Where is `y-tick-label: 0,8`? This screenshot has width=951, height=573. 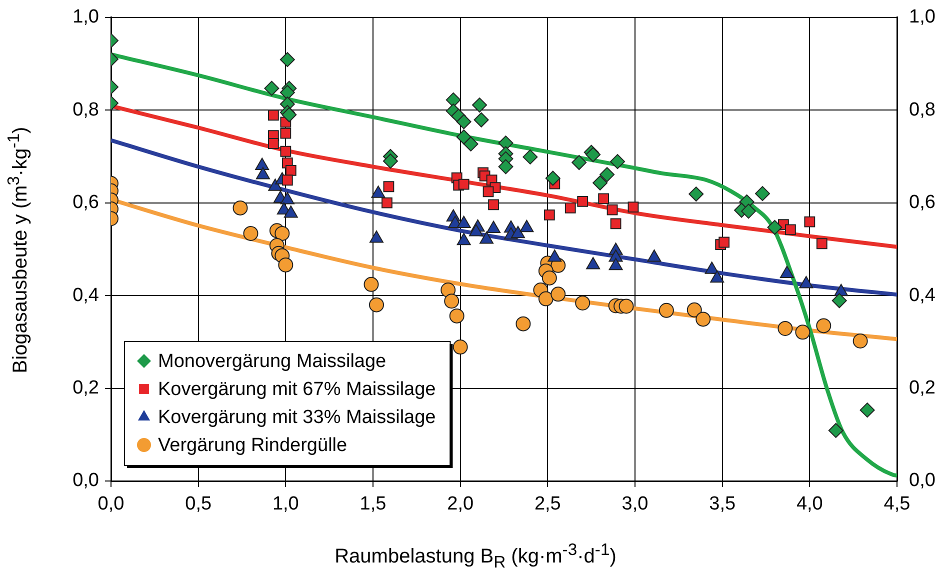 y-tick-label: 0,8 is located at coordinates (85, 109).